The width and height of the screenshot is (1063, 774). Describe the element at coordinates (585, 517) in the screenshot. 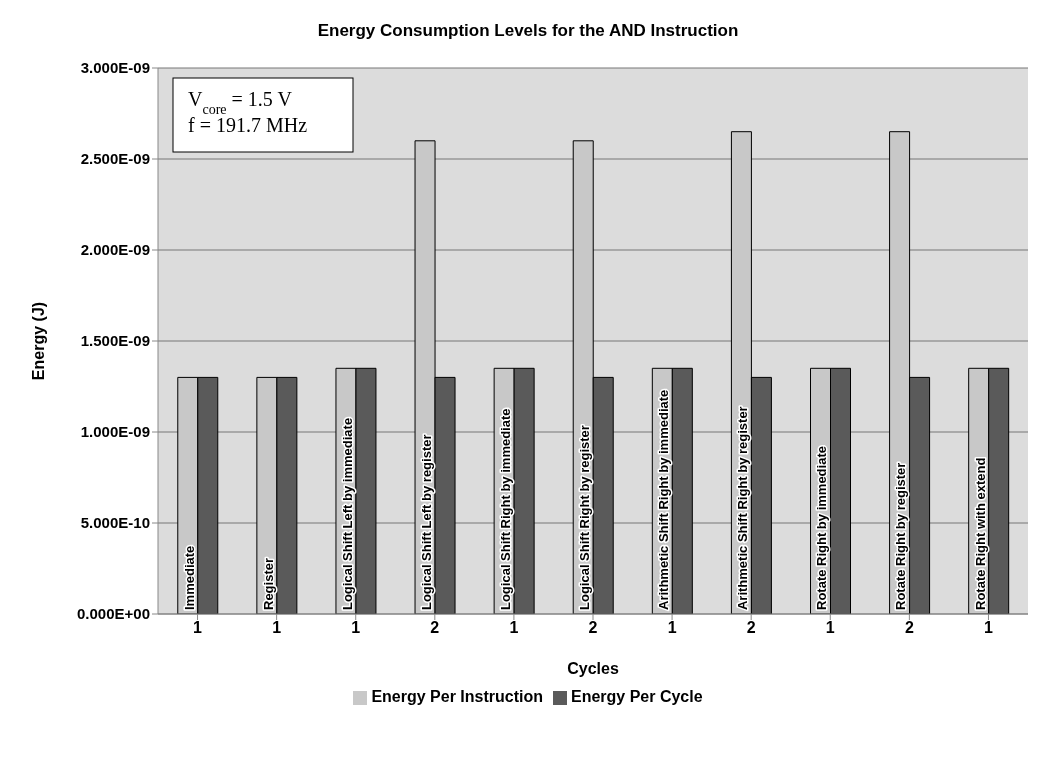

I see `annotation: Logical Shift Right by register` at that location.